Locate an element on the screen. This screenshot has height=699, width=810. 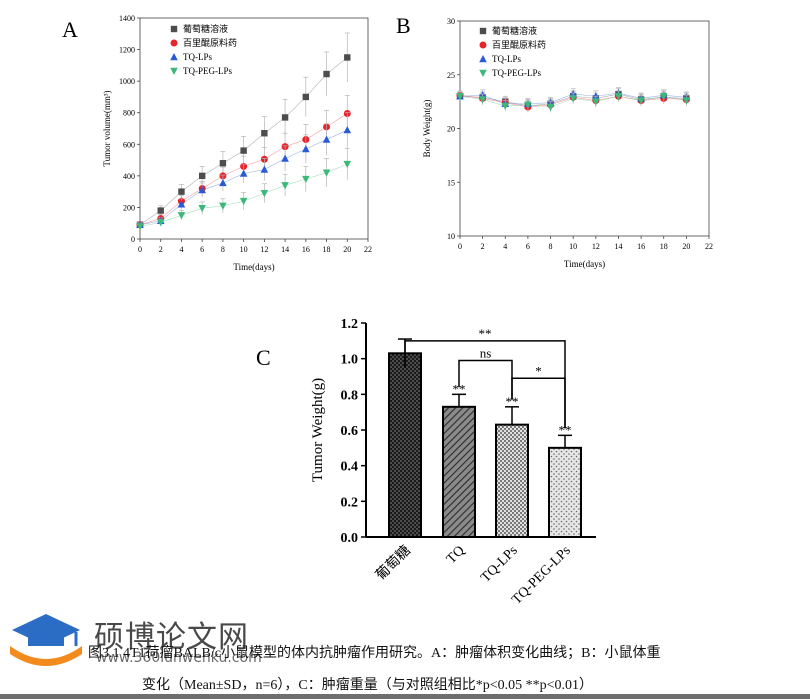
y-tick-label: 1.0 is located at coordinates (350, 360).